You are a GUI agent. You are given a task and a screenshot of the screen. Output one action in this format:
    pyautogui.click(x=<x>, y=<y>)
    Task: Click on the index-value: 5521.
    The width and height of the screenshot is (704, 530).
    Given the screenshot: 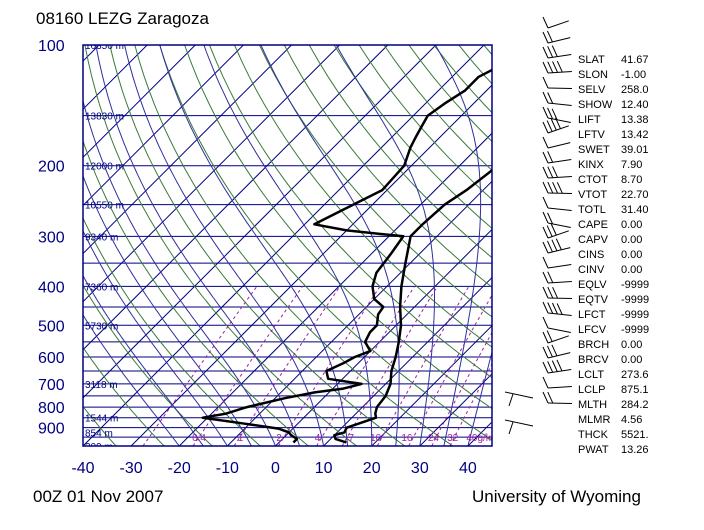 What is the action you would take?
    pyautogui.click(x=635, y=435)
    